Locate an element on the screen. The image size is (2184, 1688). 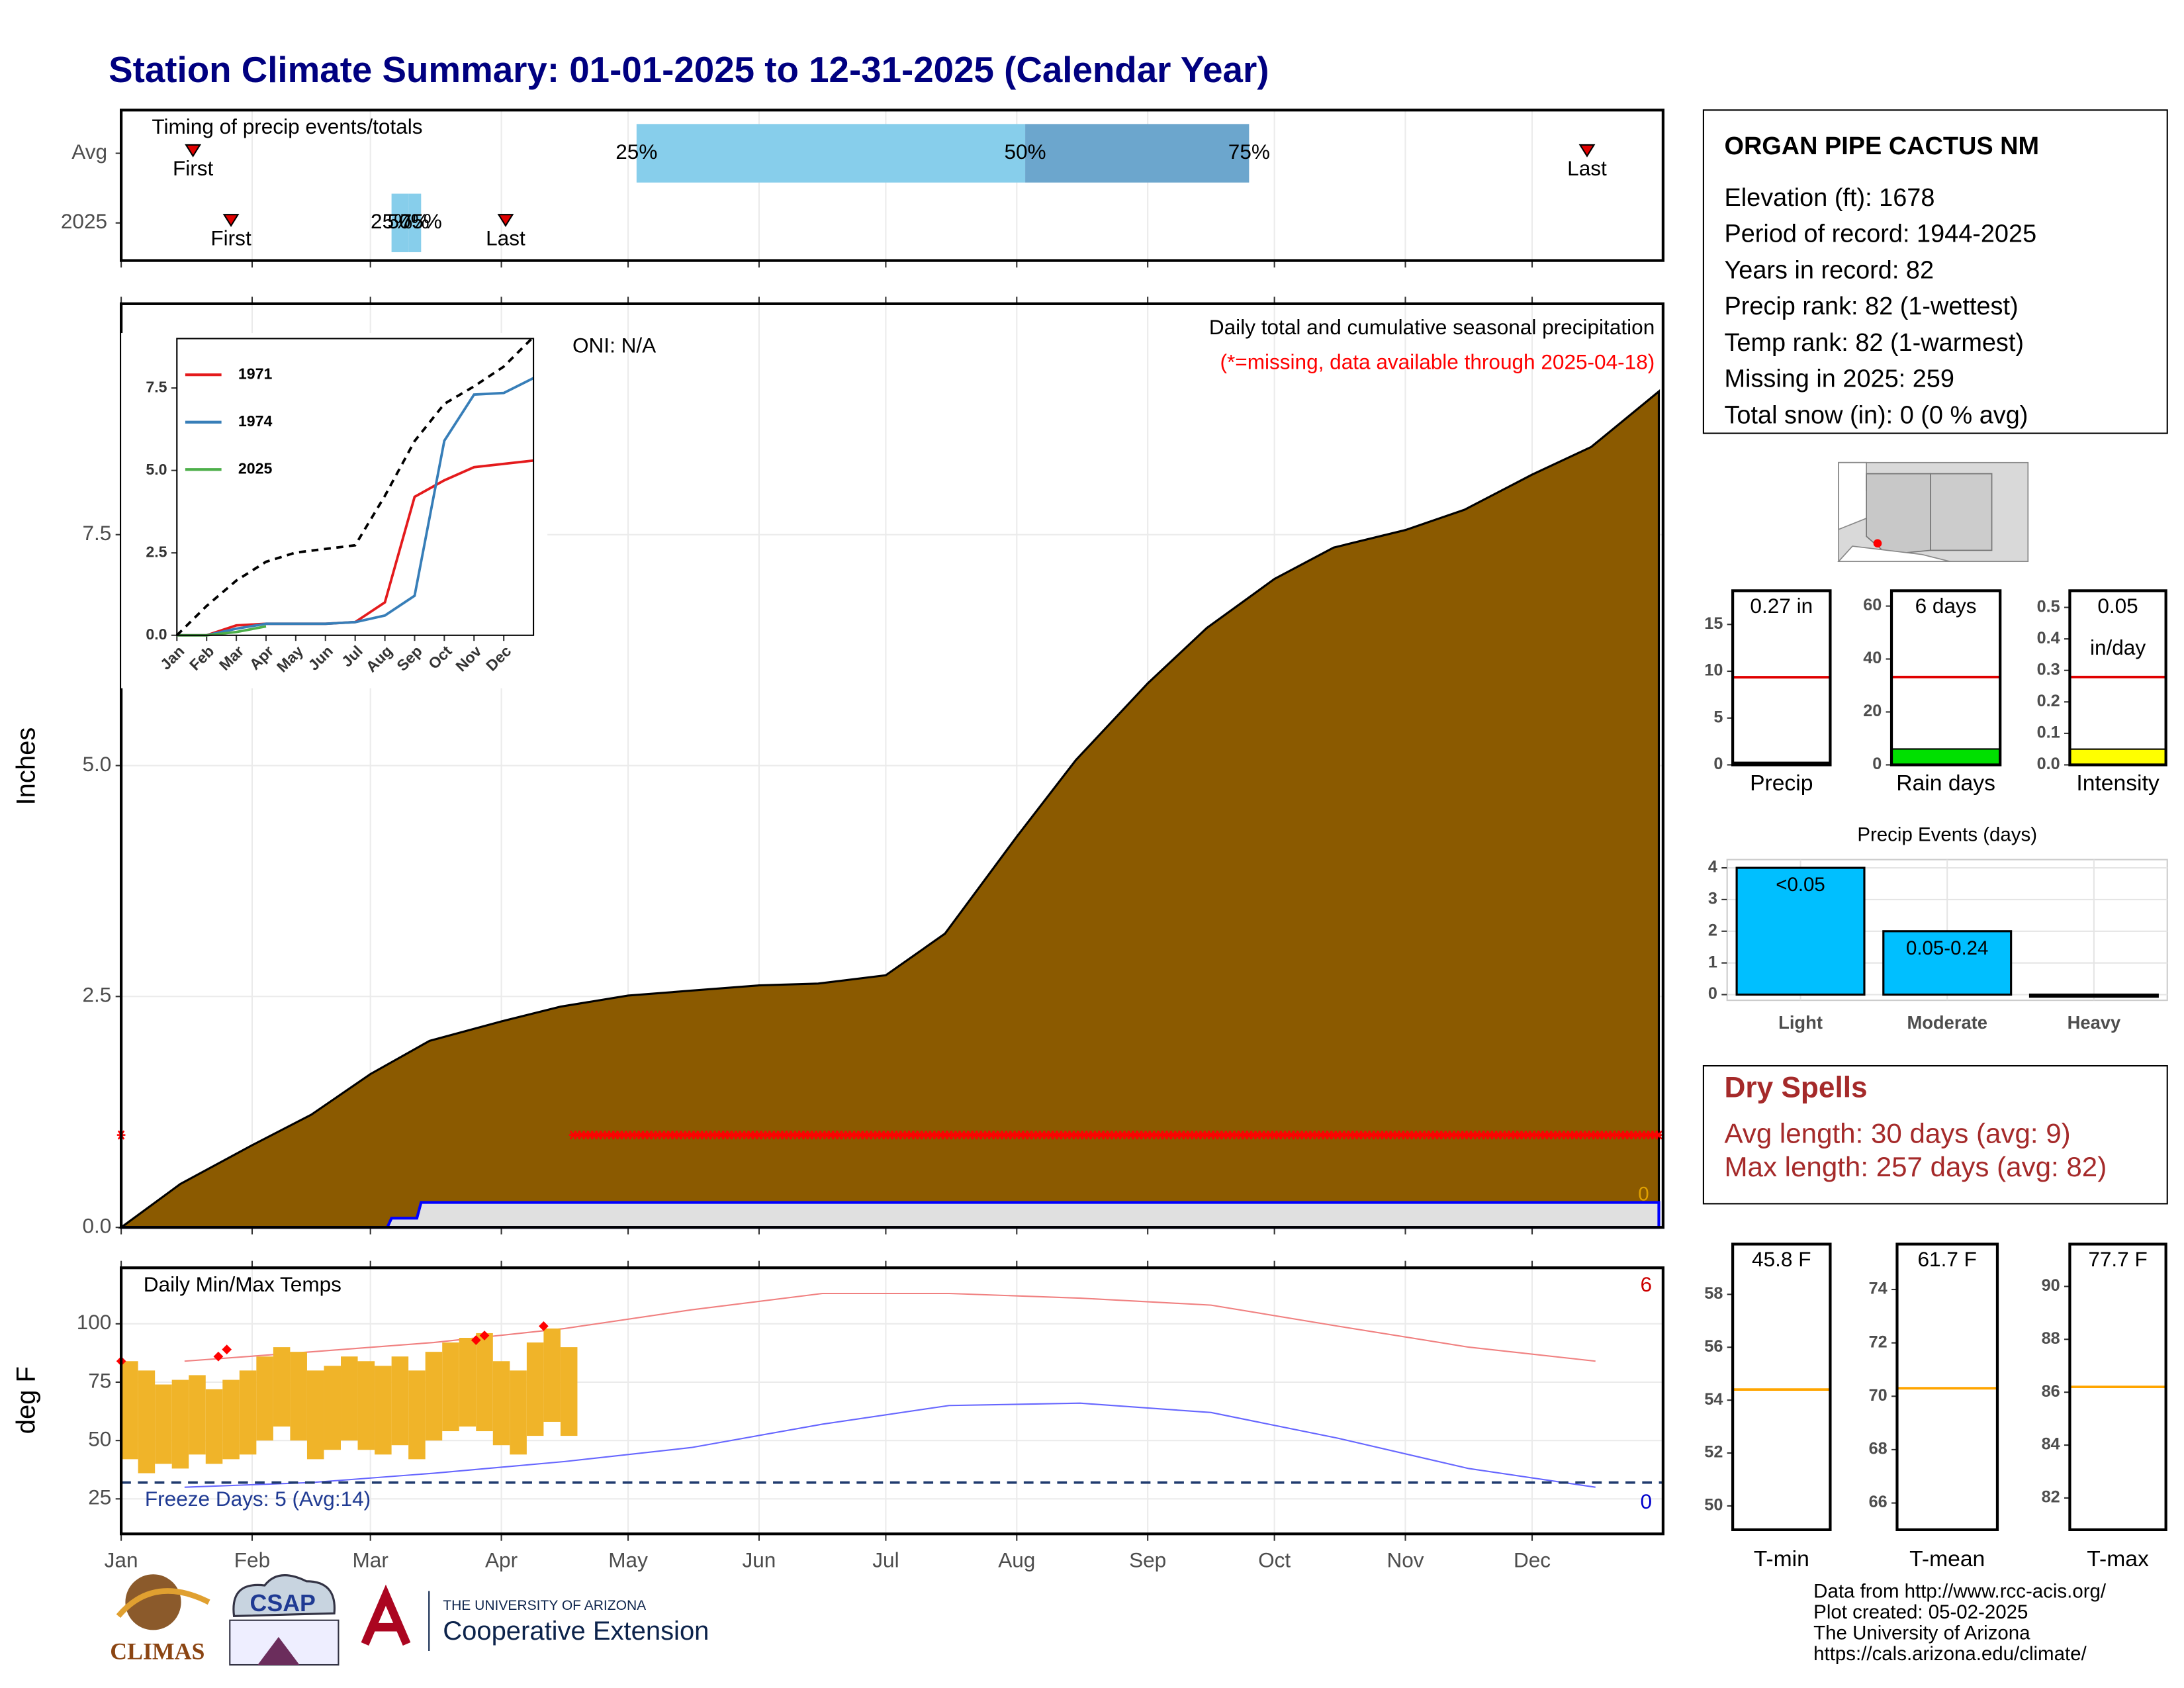
ua-logo is located at coordinates (386, 1615).